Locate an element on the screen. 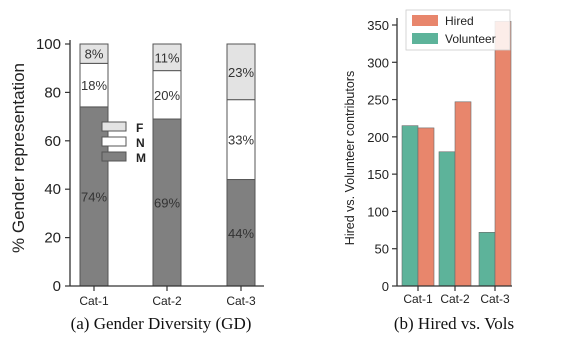 The height and width of the screenshot is (338, 569). y-tick-label: 150 is located at coordinates (378, 174).